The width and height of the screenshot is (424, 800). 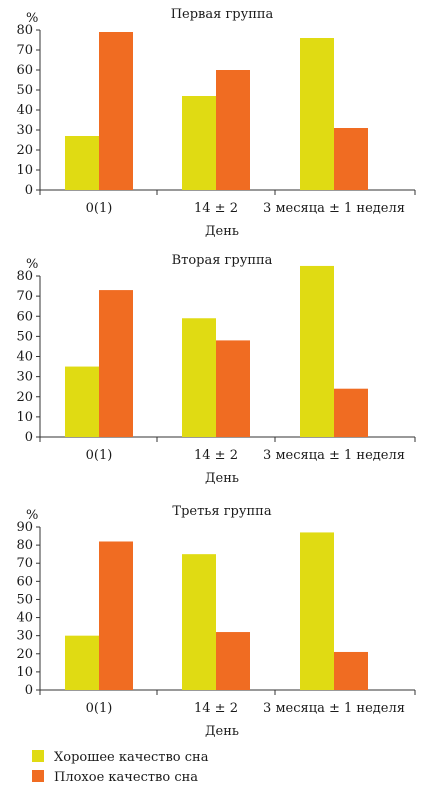 I want to click on chart-title-first: Первая группа, so click(x=222, y=14).